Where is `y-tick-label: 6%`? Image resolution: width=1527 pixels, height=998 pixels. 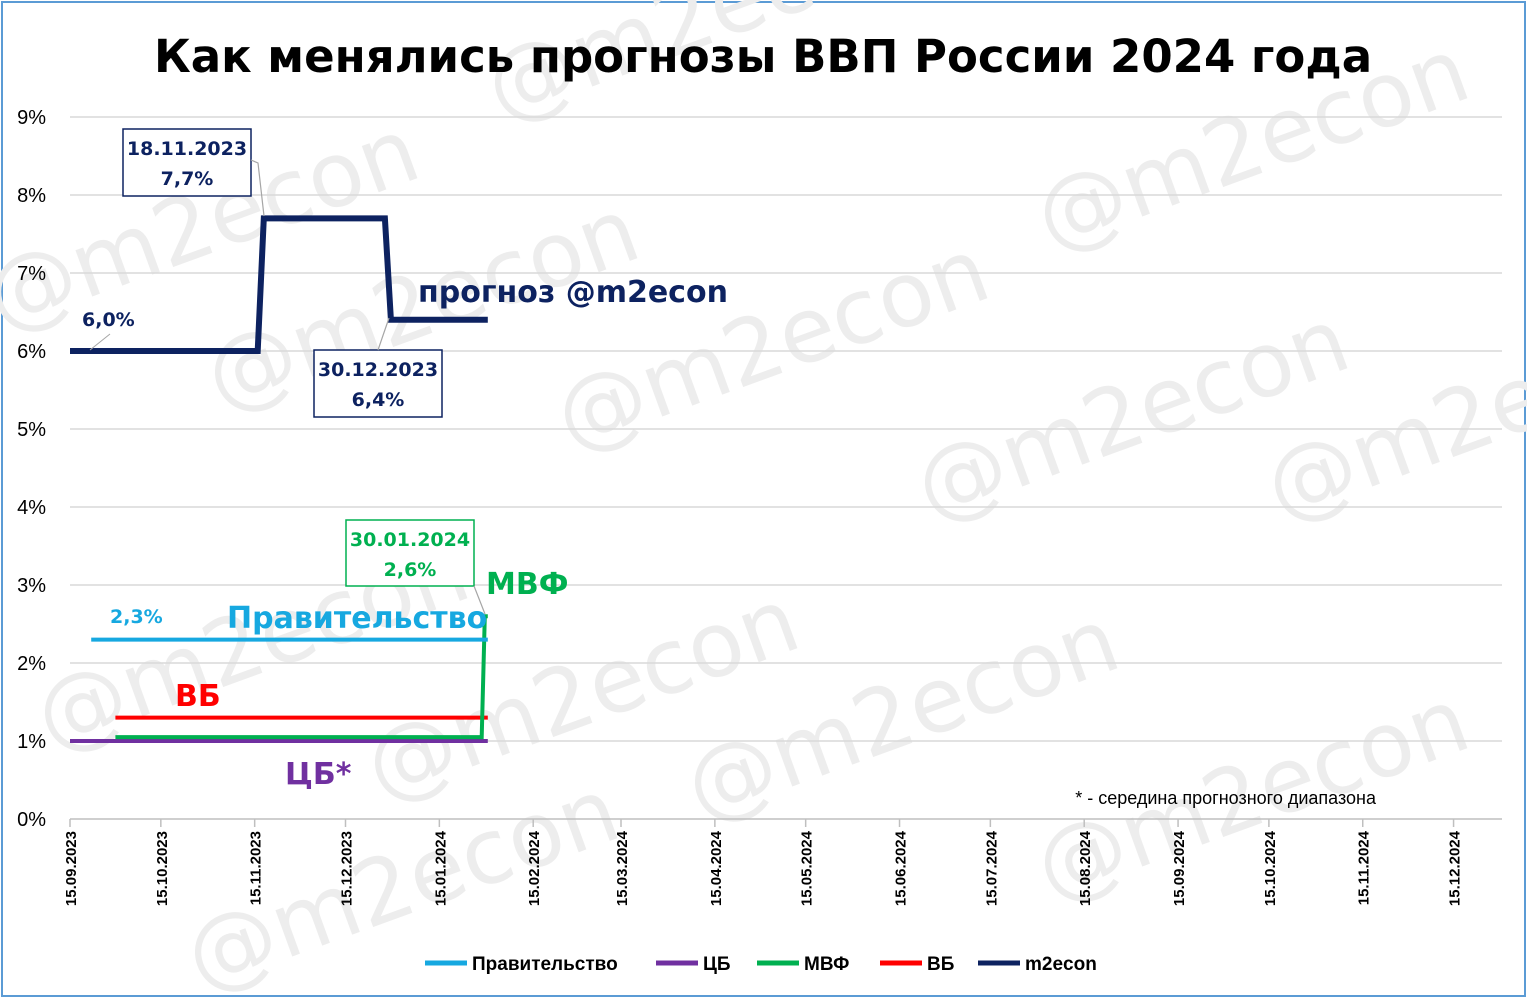
y-tick-label: 6% is located at coordinates (31, 352).